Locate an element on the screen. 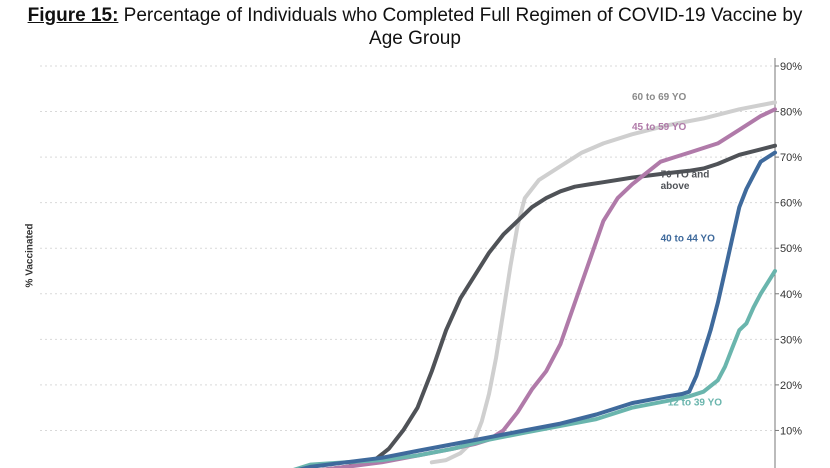 Image resolution: width=830 pixels, height=468 pixels. y-tick-label: 80% is located at coordinates (791, 113).